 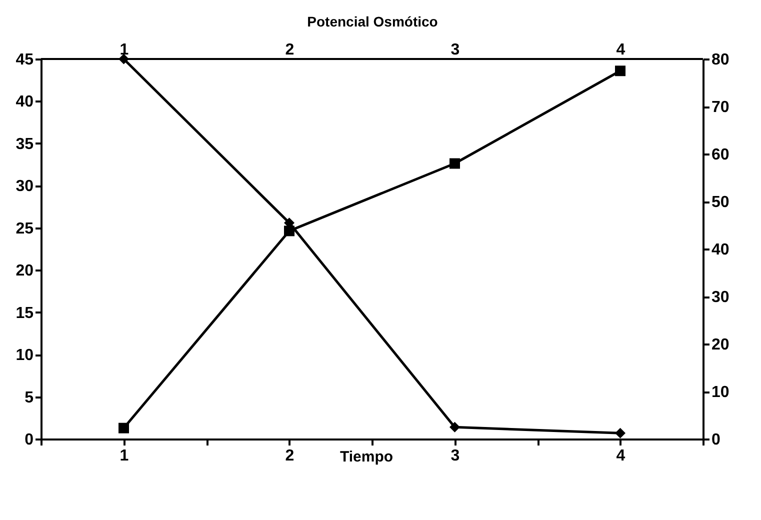 What do you see at coordinates (29, 397) in the screenshot?
I see `y-tick-label: 5` at bounding box center [29, 397].